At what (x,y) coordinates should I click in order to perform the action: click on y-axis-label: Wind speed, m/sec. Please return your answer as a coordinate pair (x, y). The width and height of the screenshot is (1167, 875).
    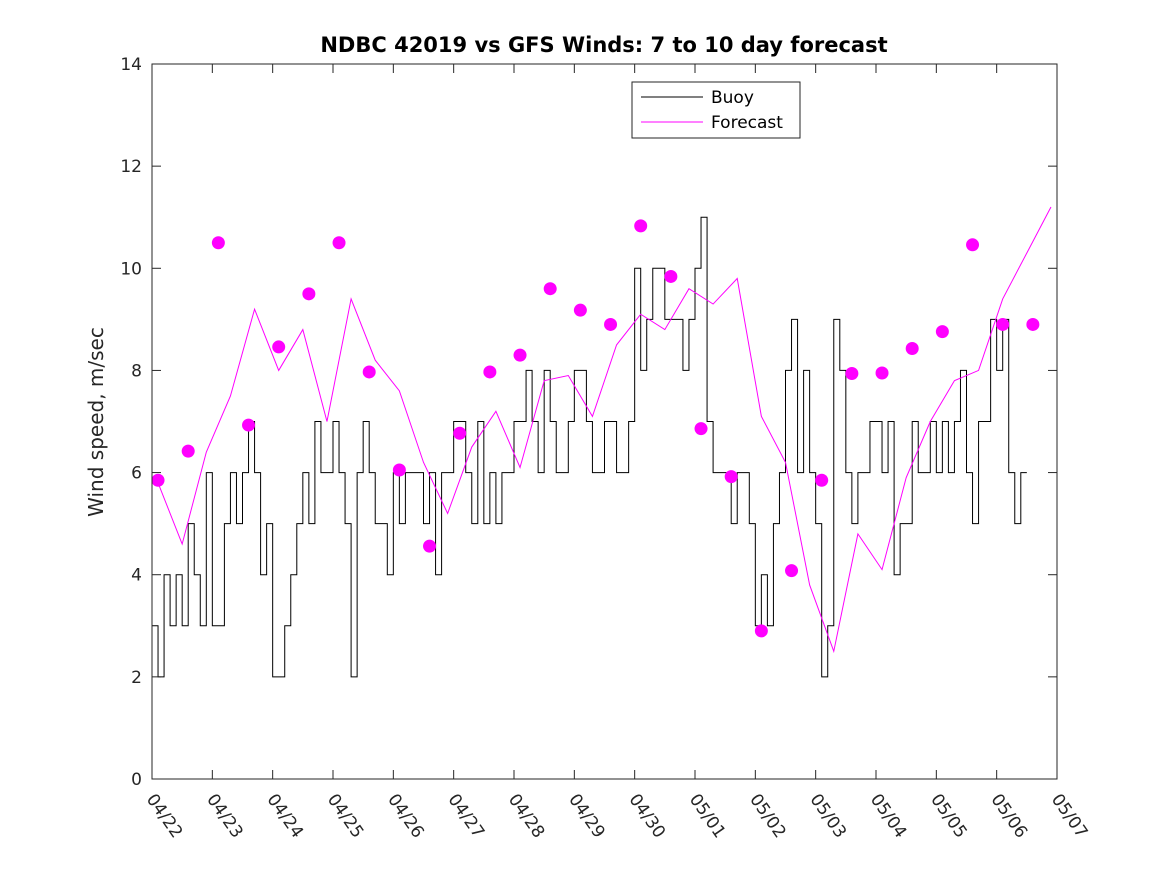
    Looking at the image, I should click on (96, 422).